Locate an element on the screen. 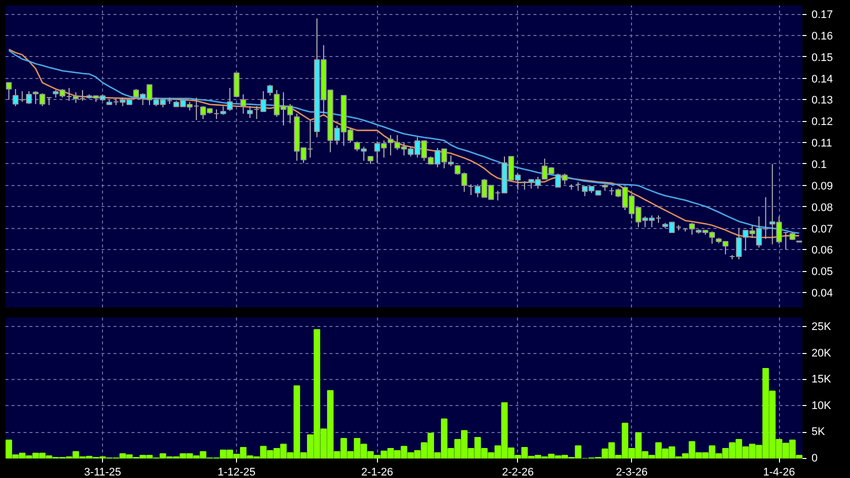  y-tick-label: 25K is located at coordinates (822, 326).